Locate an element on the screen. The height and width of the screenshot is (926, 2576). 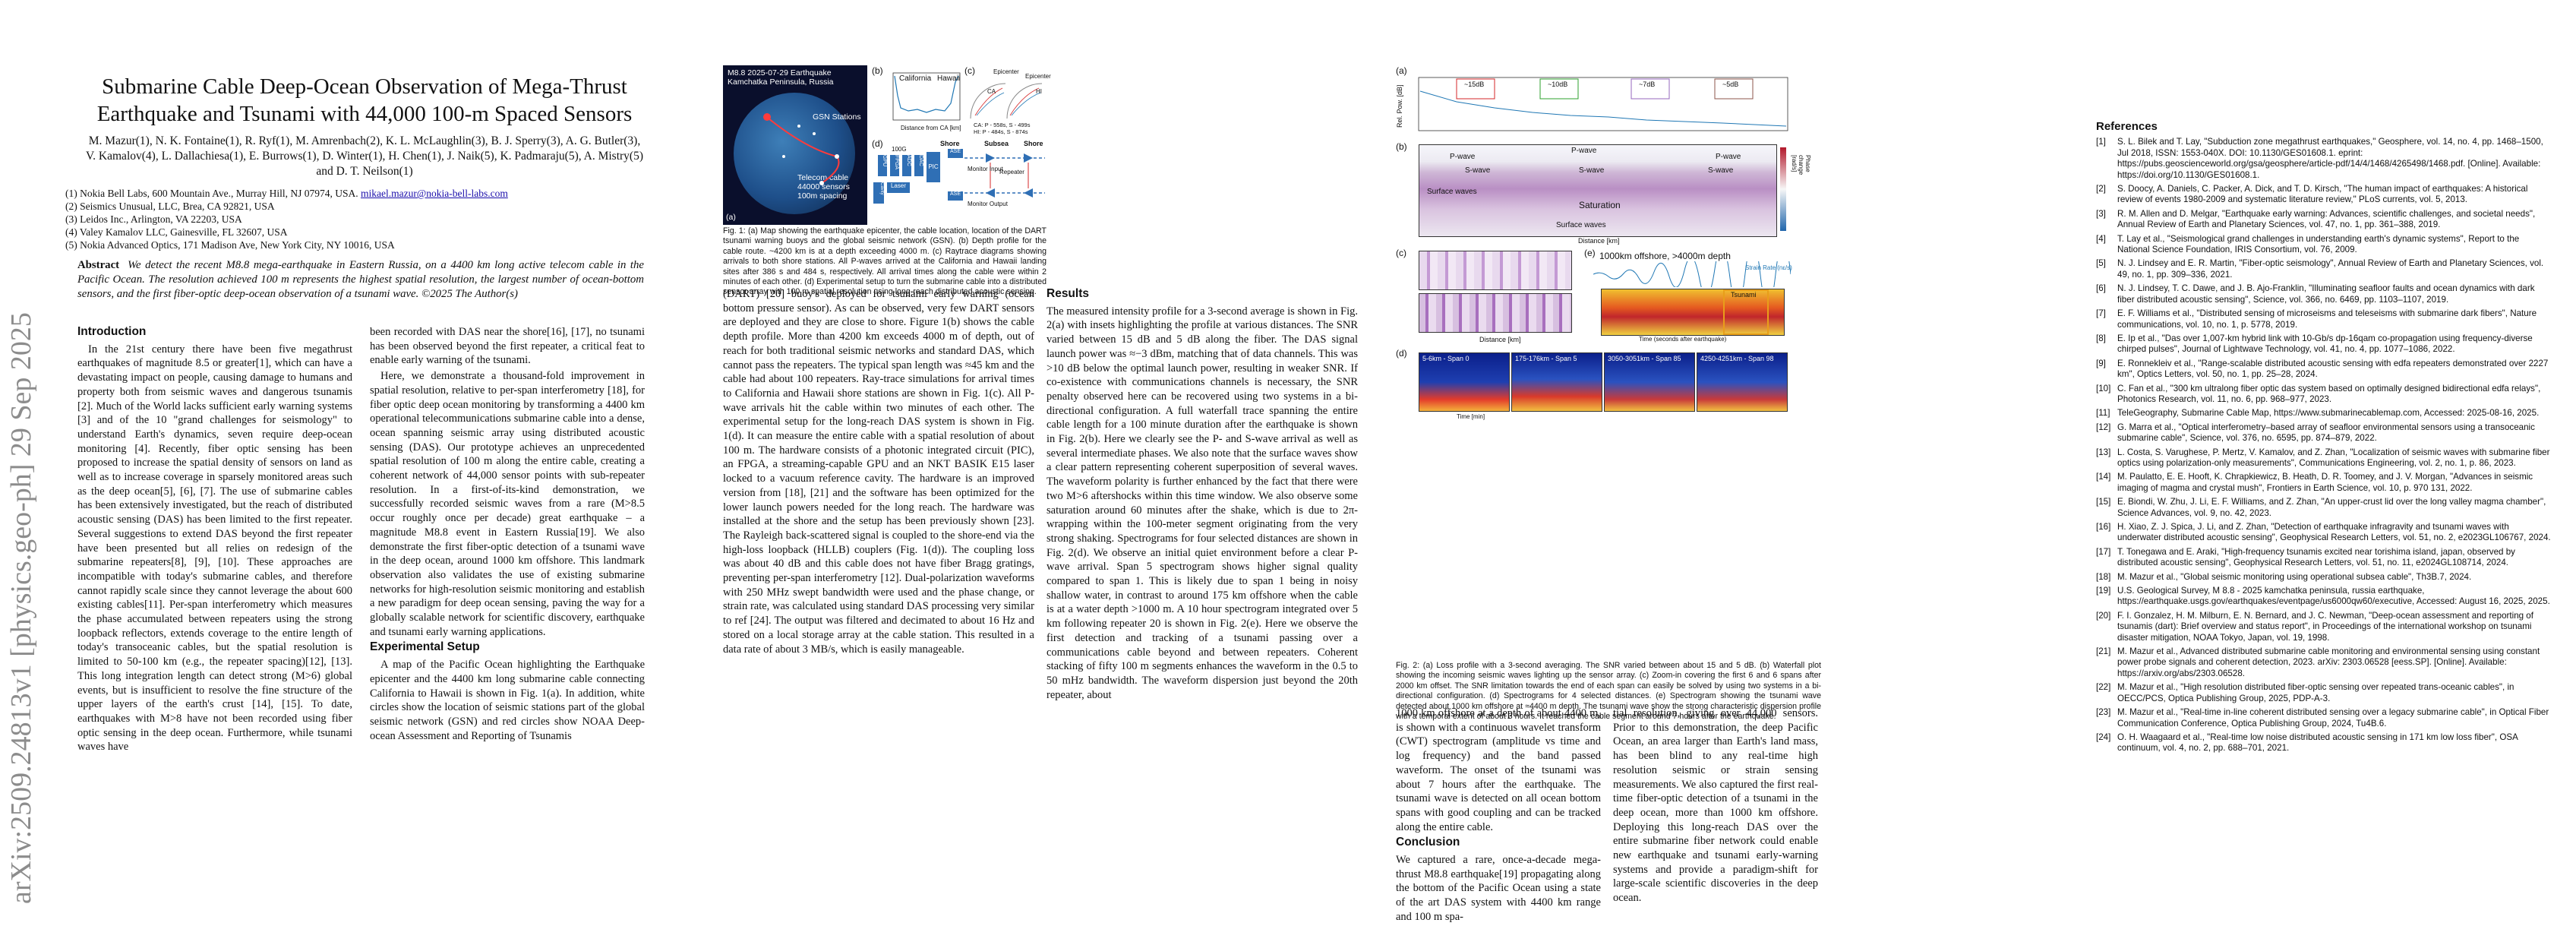
results-heading: Results is located at coordinates (1067, 293).